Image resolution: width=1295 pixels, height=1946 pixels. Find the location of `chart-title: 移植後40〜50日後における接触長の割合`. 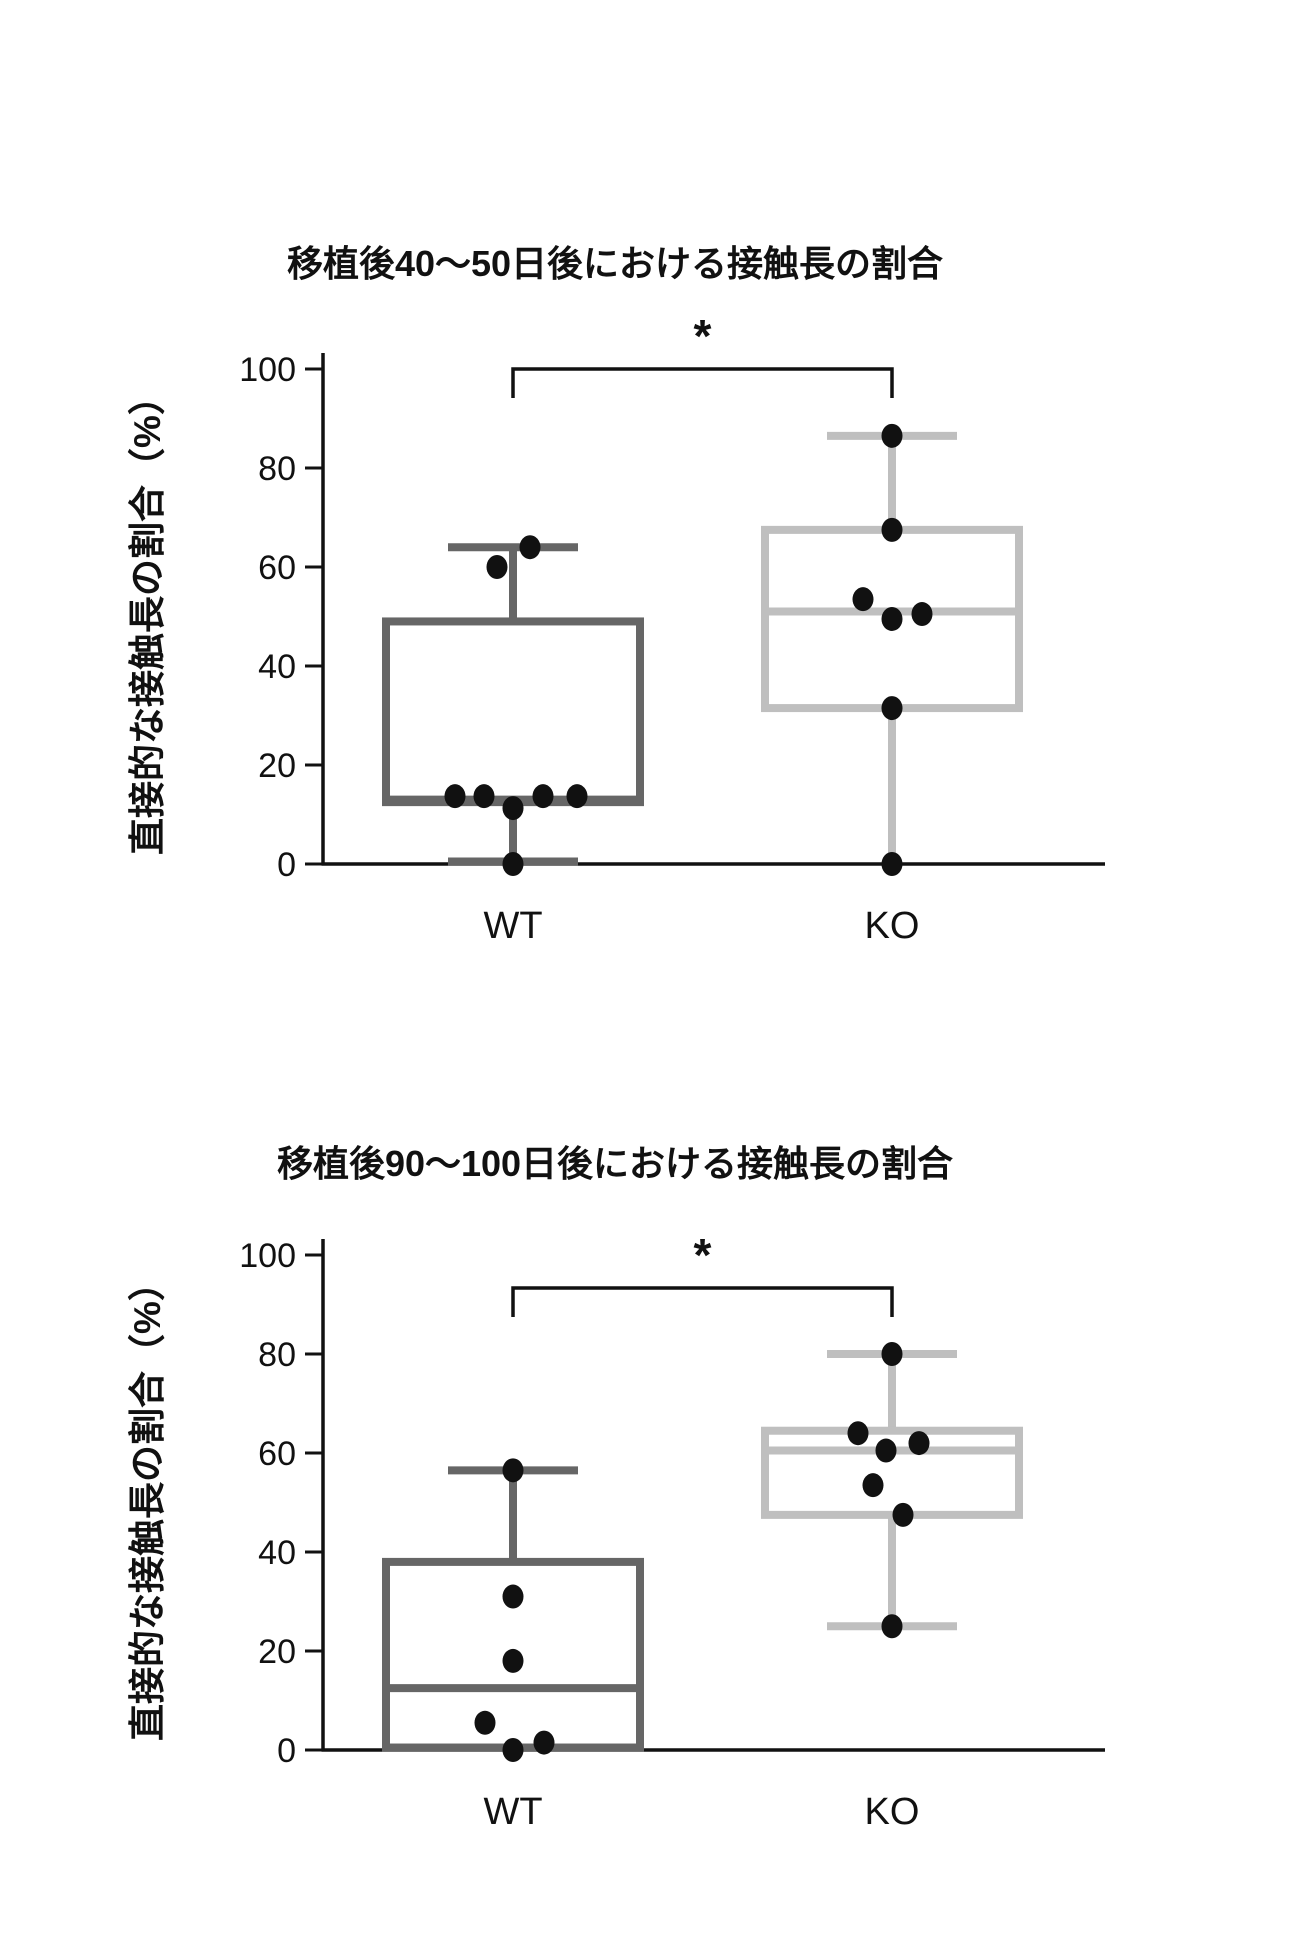

chart-title: 移植後40〜50日後における接触長の割合 is located at coordinates (615, 263).